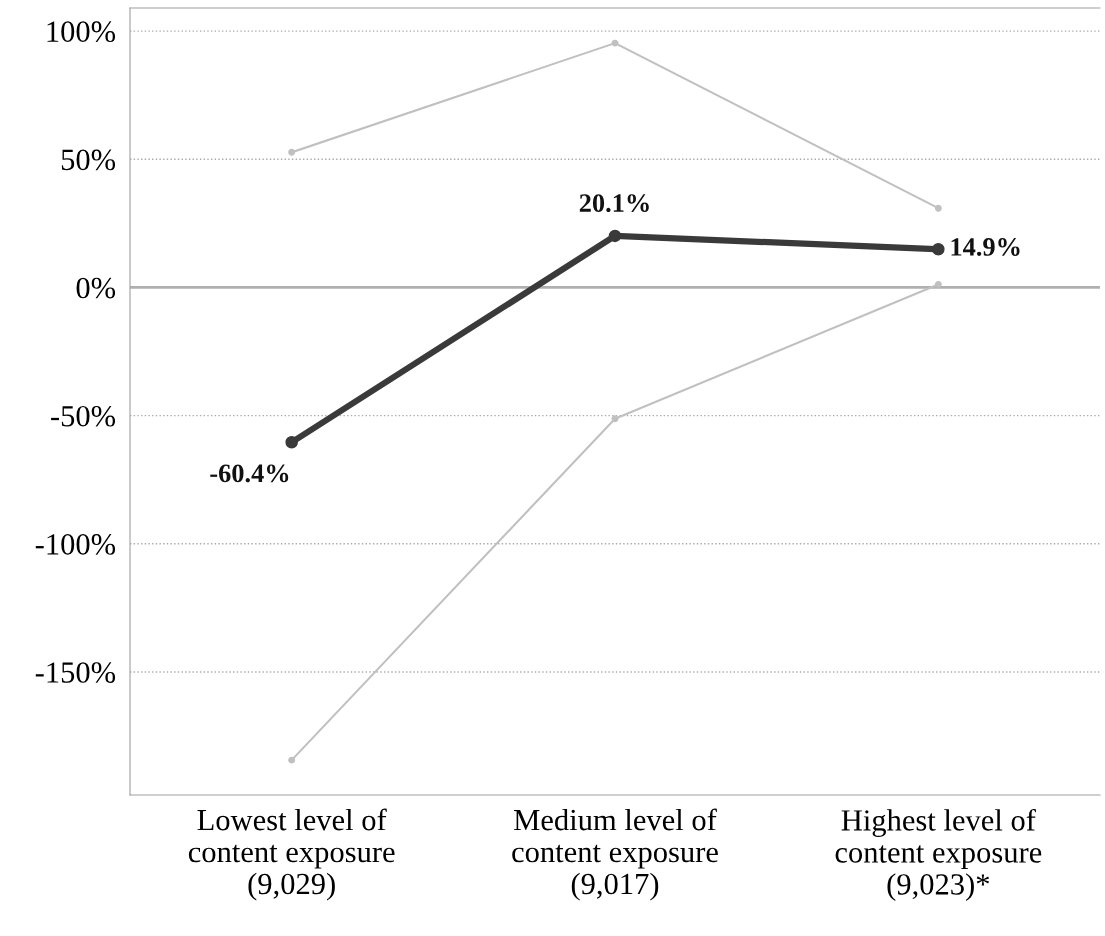 The width and height of the screenshot is (1105, 936). What do you see at coordinates (615, 854) in the screenshot?
I see `x-tick-label: Medium level of content exposure (9,017)` at bounding box center [615, 854].